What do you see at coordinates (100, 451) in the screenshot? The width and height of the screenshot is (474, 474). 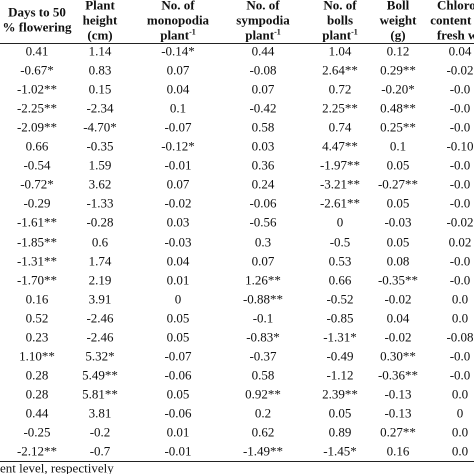 I see `table-cell: -0.7` at bounding box center [100, 451].